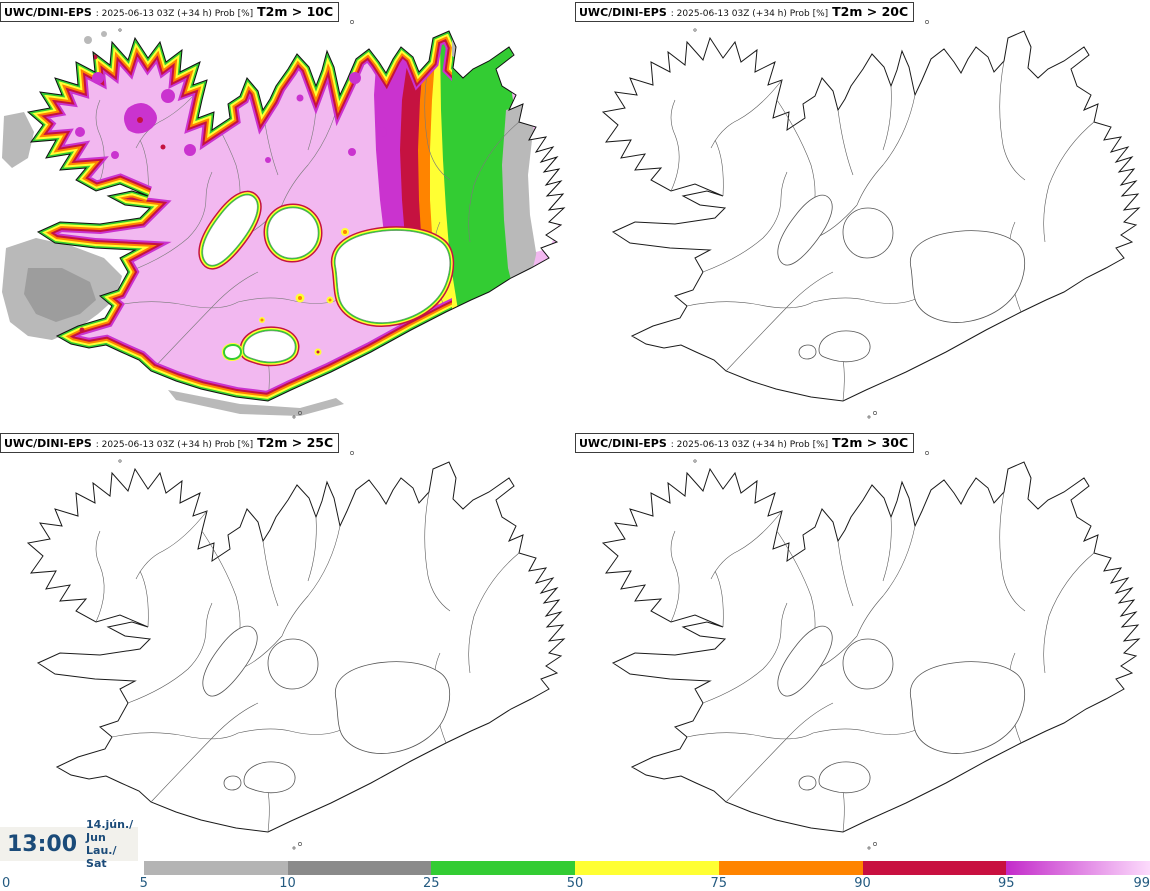 Image resolution: width=1150 pixels, height=891 pixels. What do you see at coordinates (6, 883) in the screenshot?
I see `colorbar-tick: 0` at bounding box center [6, 883].